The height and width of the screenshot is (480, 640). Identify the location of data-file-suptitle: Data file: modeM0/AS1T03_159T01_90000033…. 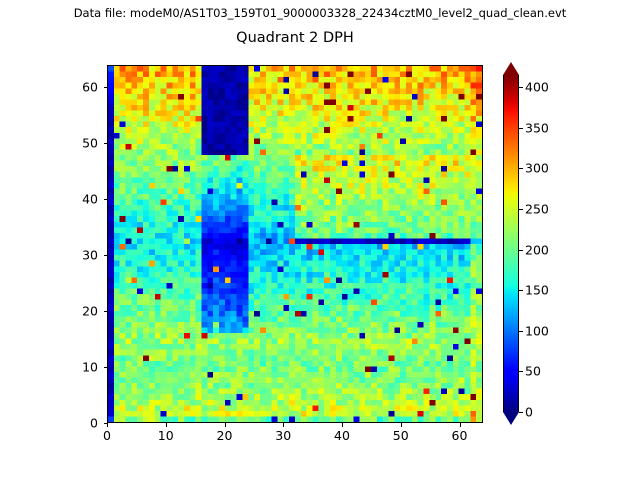
(320, 13).